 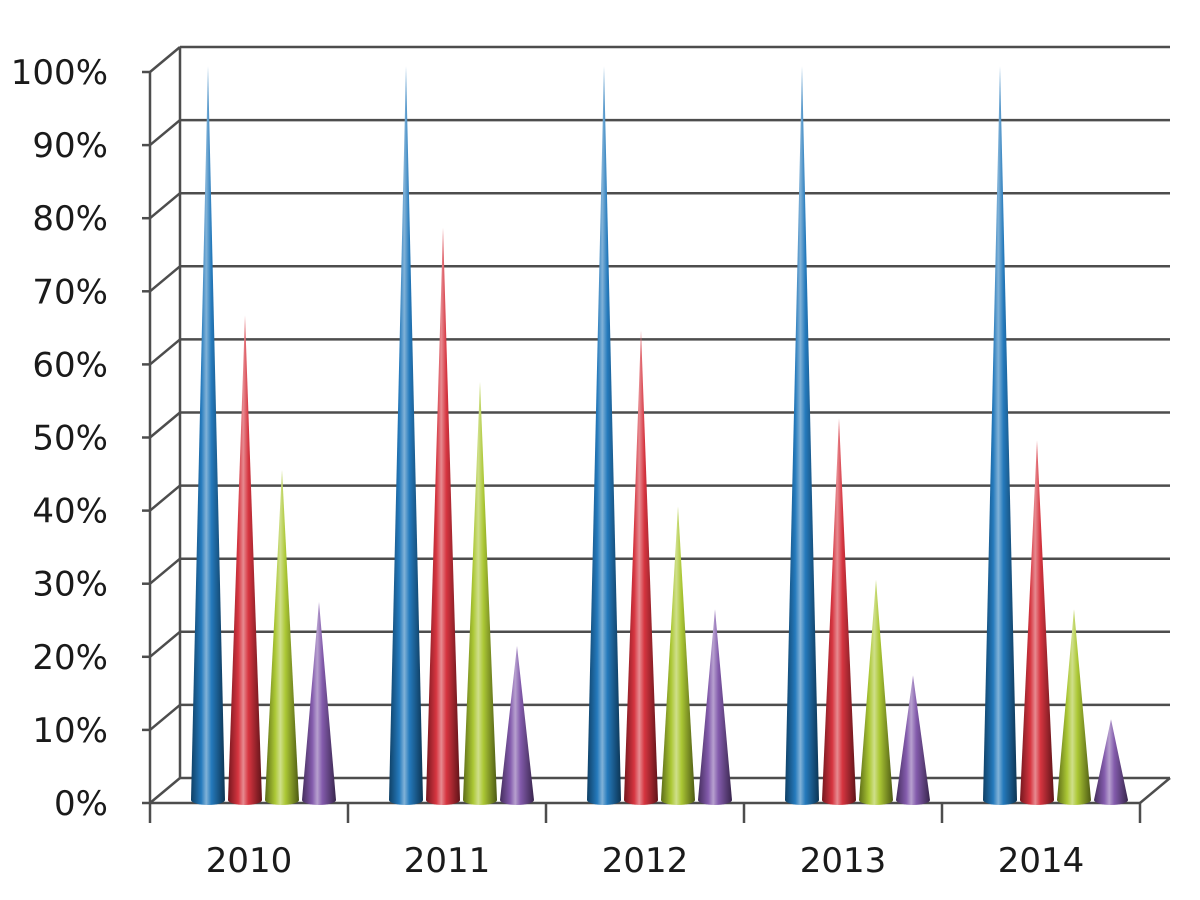 What do you see at coordinates (249, 861) in the screenshot?
I see `x-tick-label: 2010` at bounding box center [249, 861].